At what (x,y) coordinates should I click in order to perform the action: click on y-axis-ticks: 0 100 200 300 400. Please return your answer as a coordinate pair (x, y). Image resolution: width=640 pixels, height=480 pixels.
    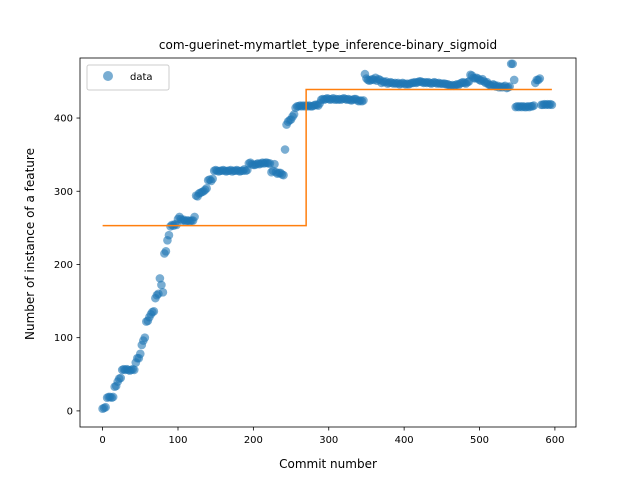
    Looking at the image, I should click on (67, 265).